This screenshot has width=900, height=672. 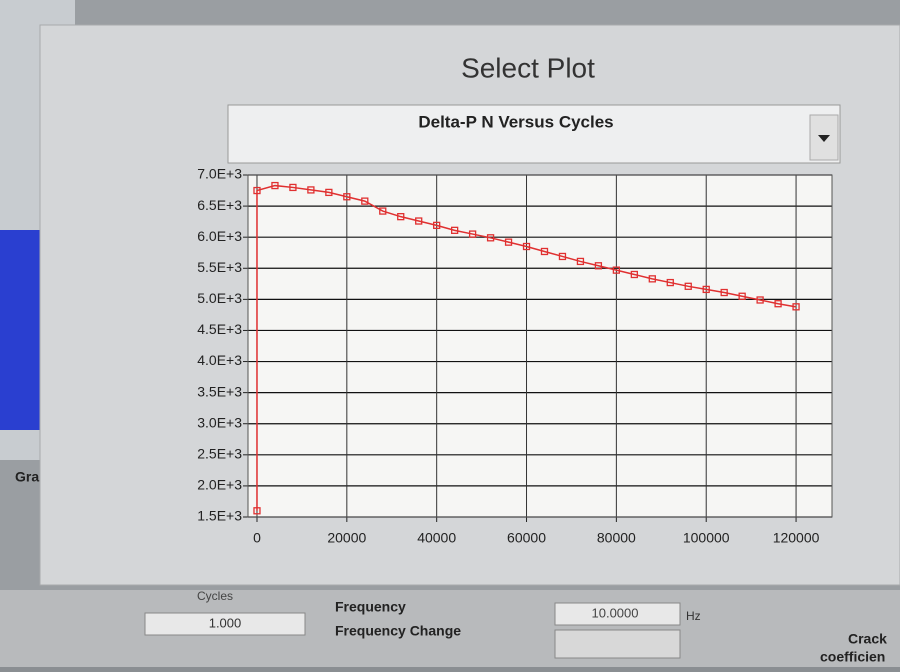 I want to click on plot-dropdown, so click(x=534, y=134).